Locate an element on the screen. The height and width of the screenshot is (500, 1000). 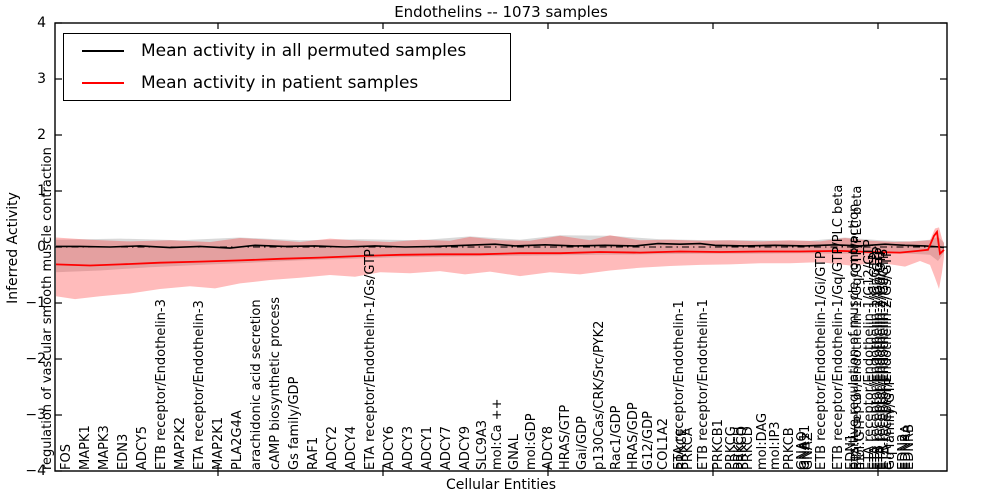
band-patient-samples-range is located at coordinates (500, 263).